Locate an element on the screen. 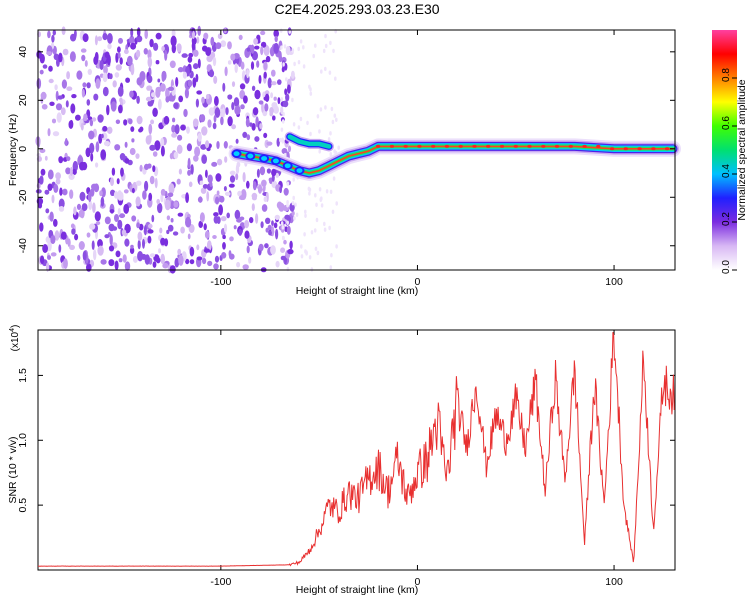 The height and width of the screenshot is (600, 750). y-tick-label: -20 is located at coordinates (23, 197).